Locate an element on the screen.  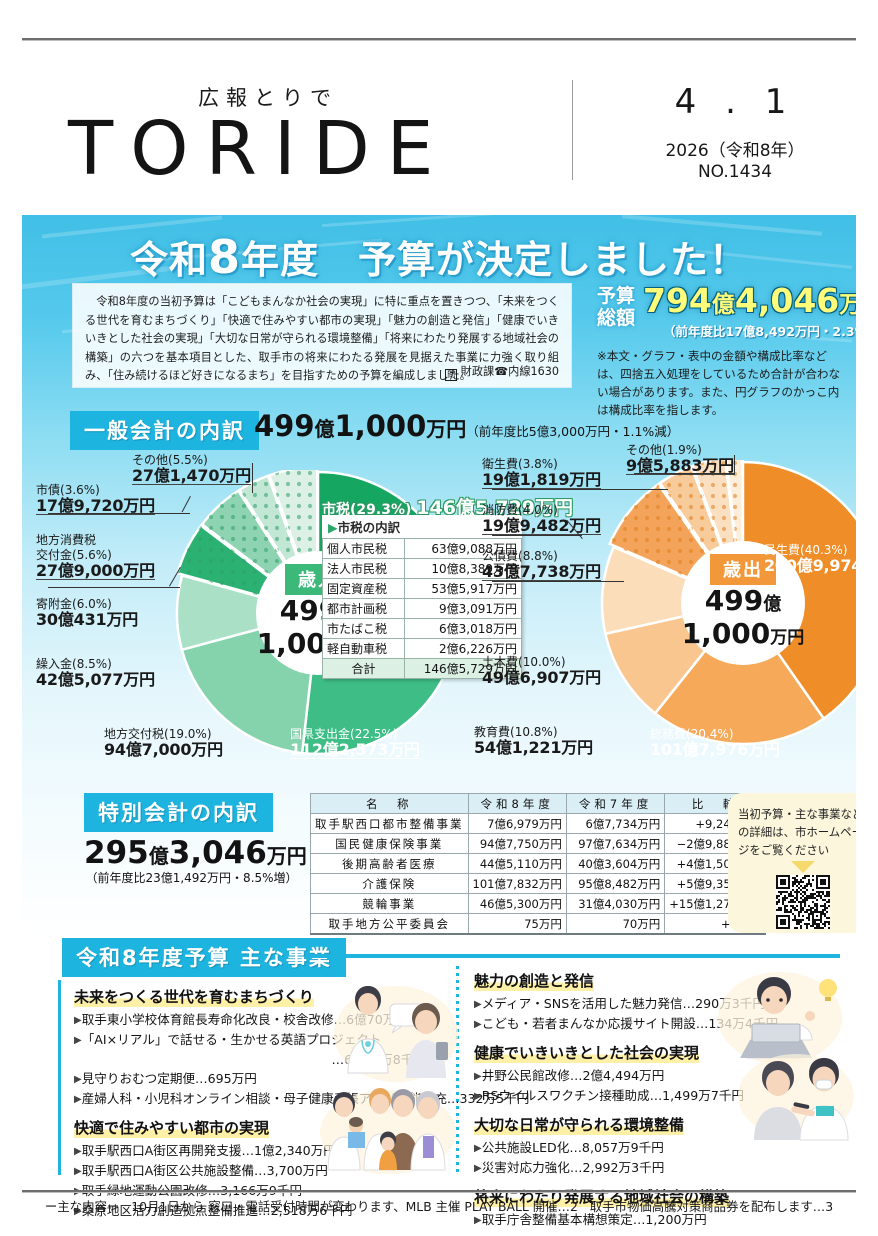
project-category: 大切な日常が守られる環境整備 is located at coordinates (579, 1124).